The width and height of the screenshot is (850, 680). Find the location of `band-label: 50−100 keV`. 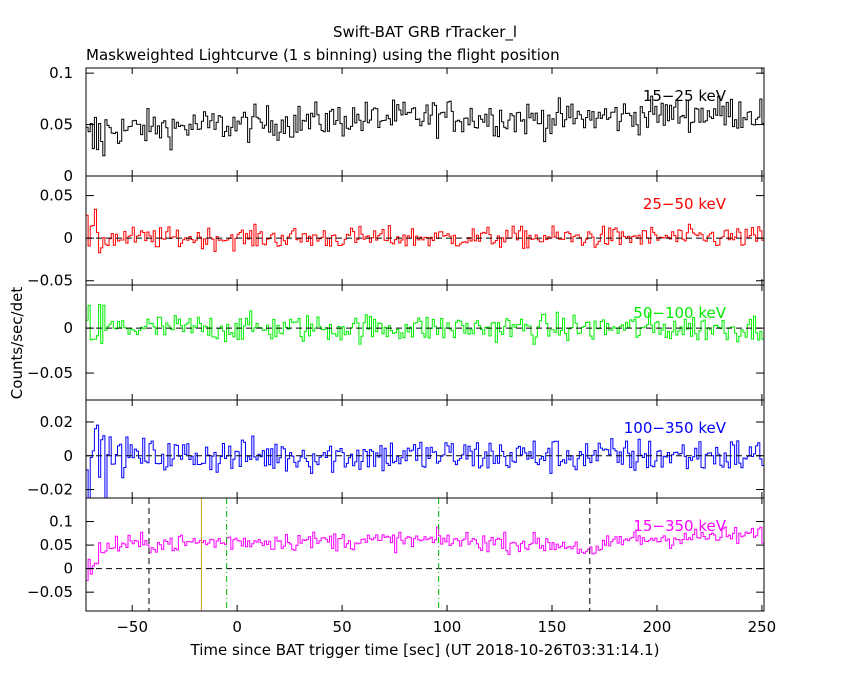

band-label: 50−100 keV is located at coordinates (679, 313).